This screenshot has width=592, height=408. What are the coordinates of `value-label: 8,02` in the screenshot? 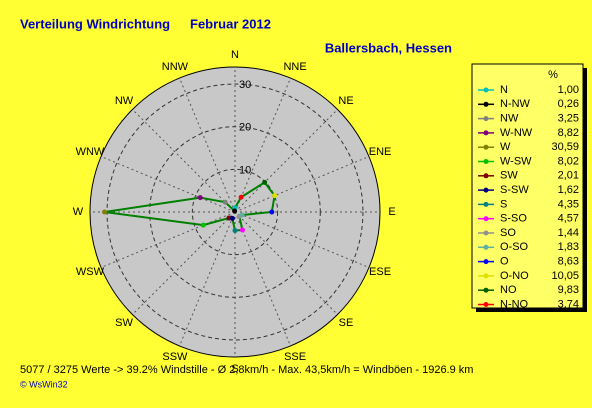 It's located at (568, 161).